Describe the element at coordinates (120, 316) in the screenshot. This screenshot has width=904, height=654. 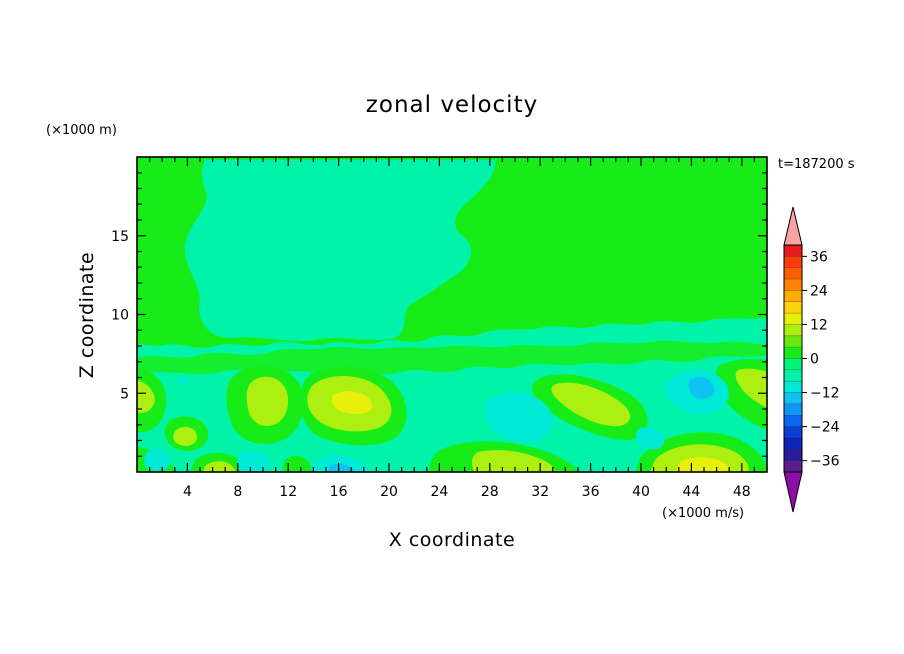
I see `y-tick-label: 10` at that location.